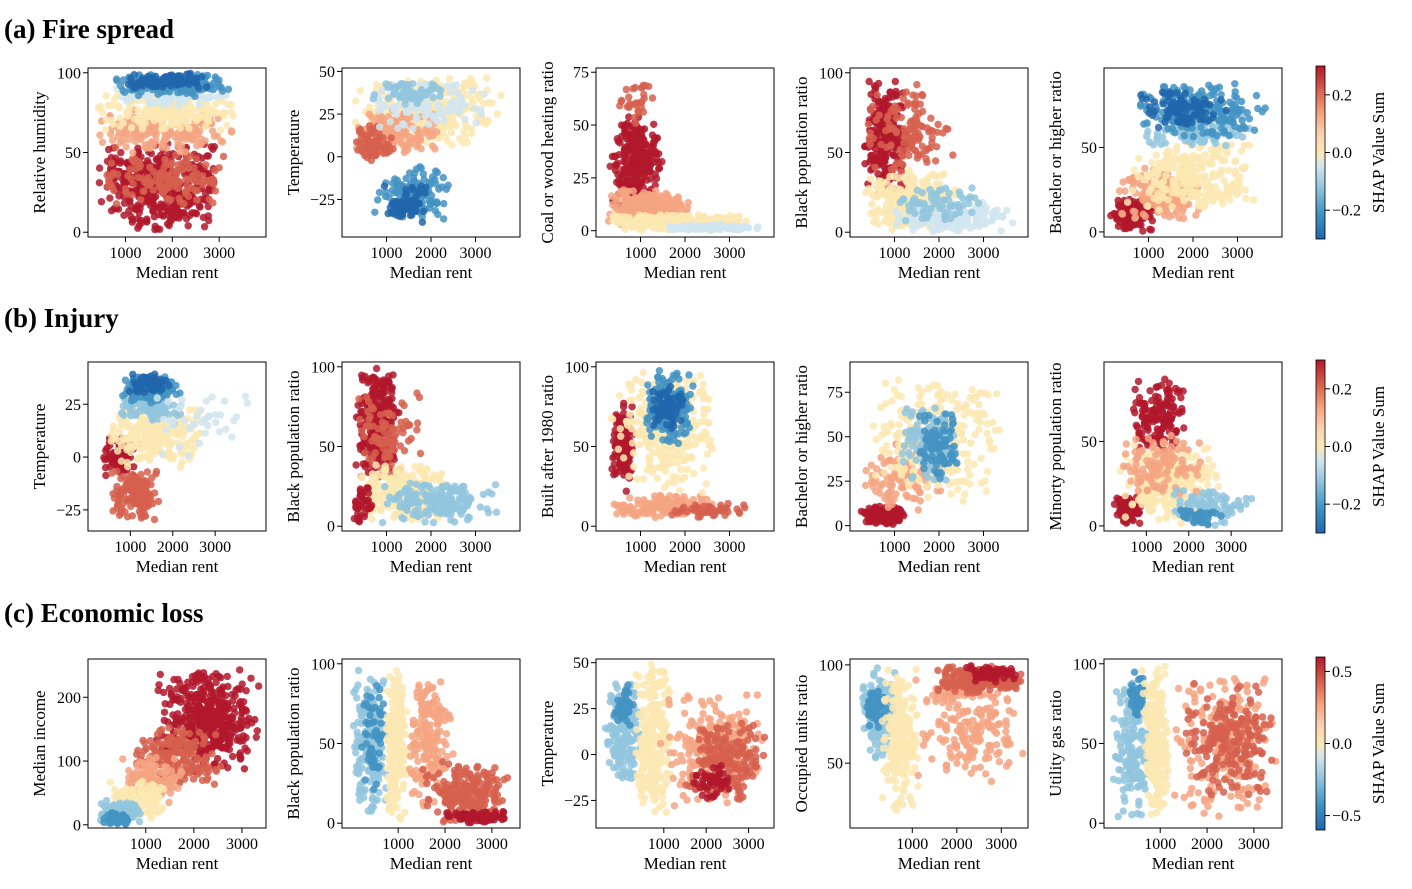  I want to click on section-b-label: (b) Injury, so click(61, 318).